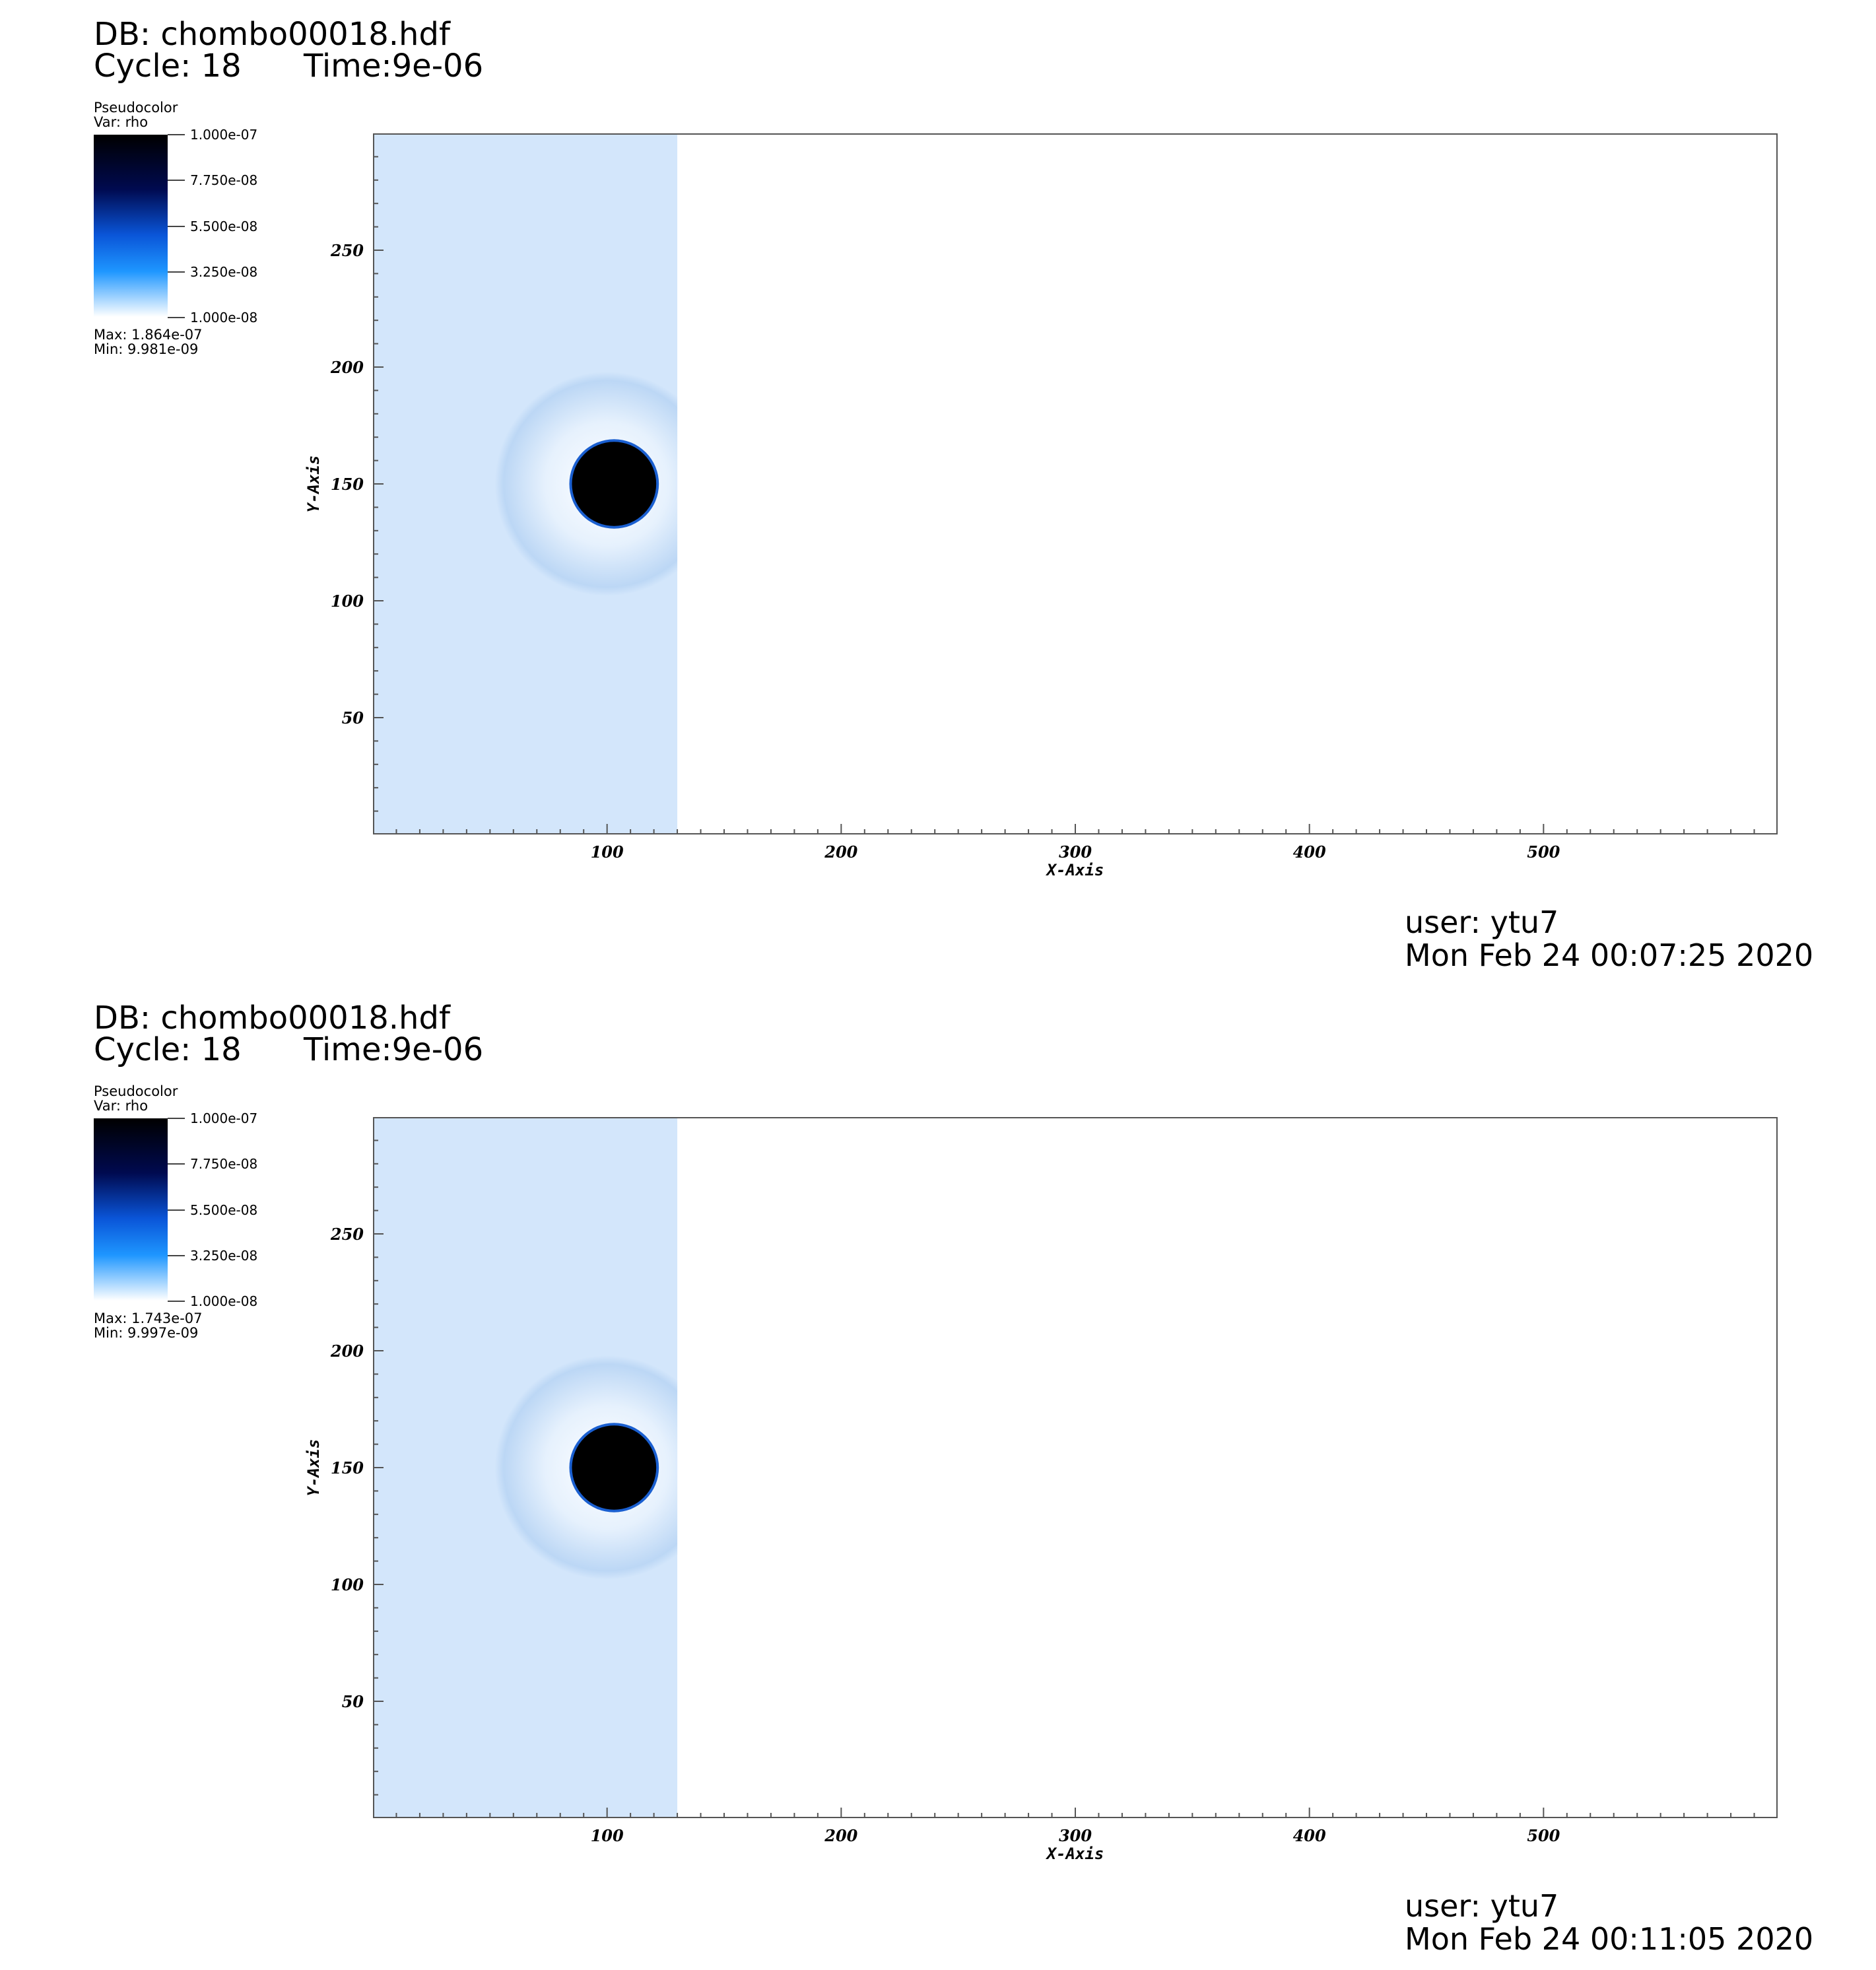 The image size is (1876, 1970). I want to click on timestamp: Mon Feb 24 00:07:25 2020, so click(1609, 955).